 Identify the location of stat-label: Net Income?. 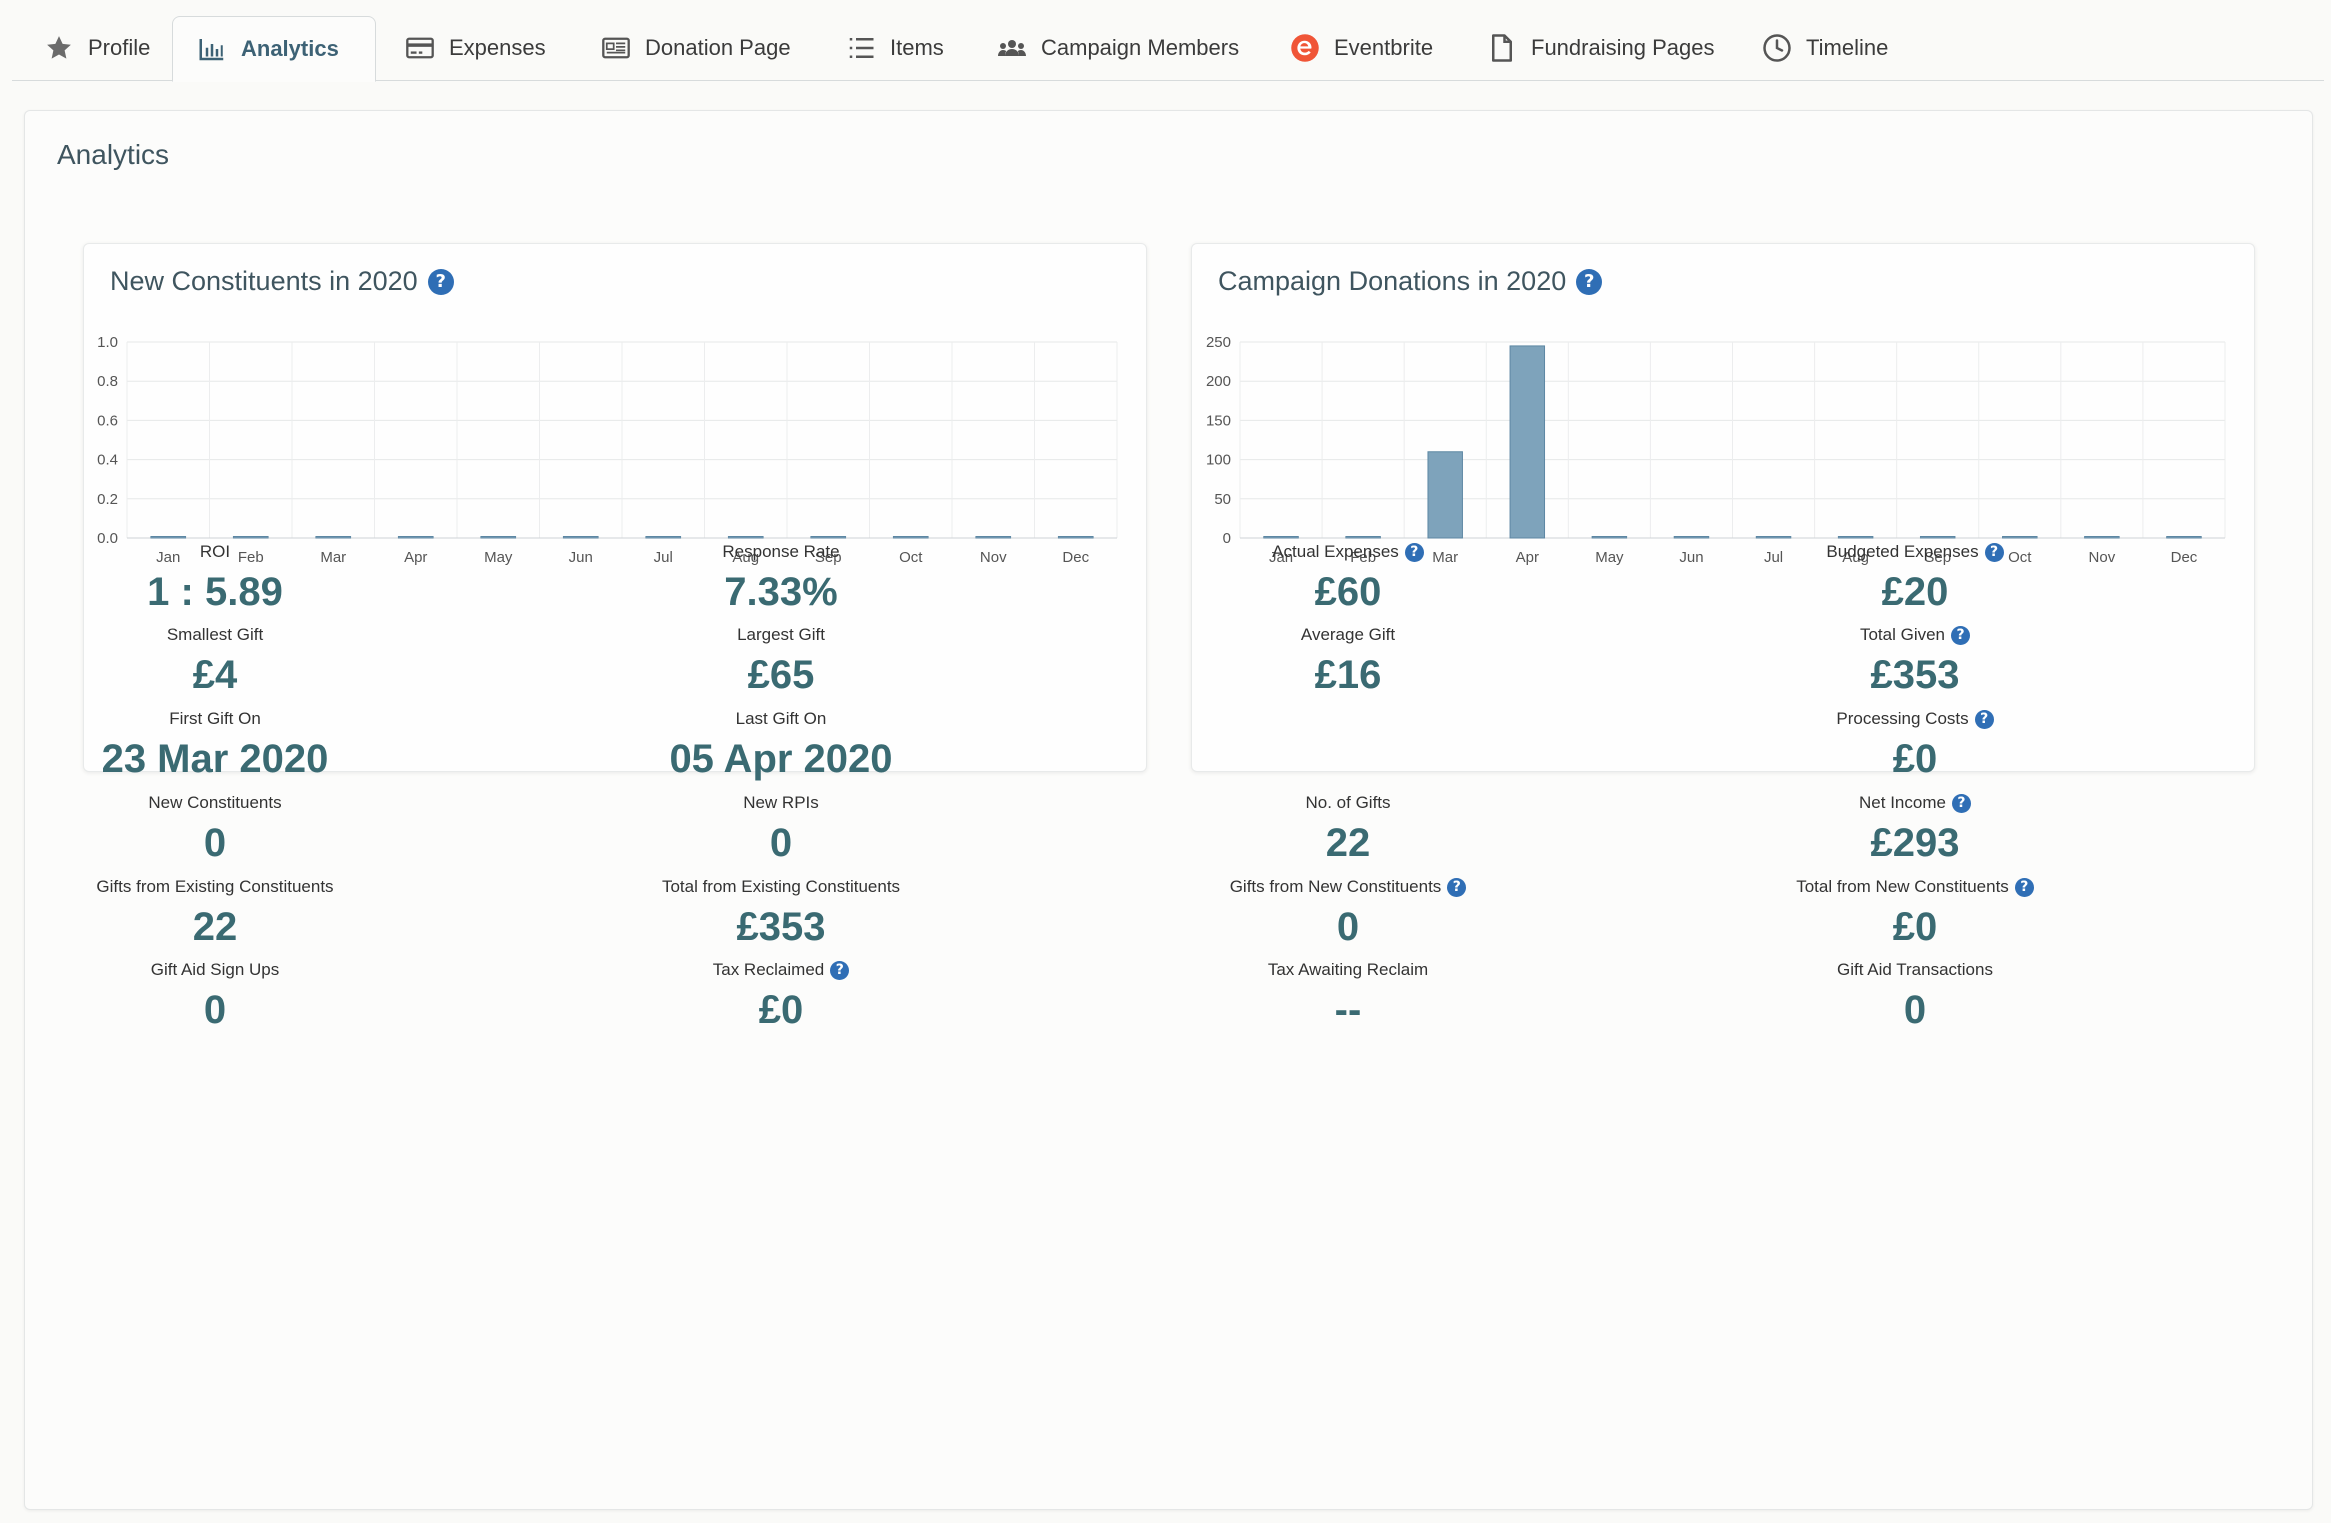
(1915, 803).